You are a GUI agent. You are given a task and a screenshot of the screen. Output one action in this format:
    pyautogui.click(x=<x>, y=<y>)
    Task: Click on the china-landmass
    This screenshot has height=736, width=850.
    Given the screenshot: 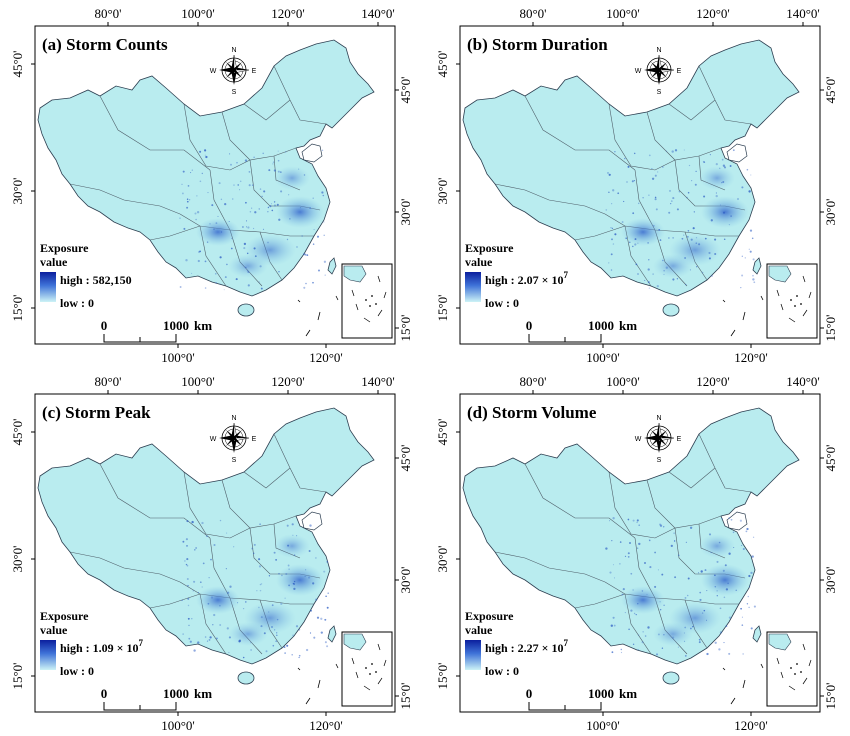 What is the action you would take?
    pyautogui.click(x=206, y=536)
    